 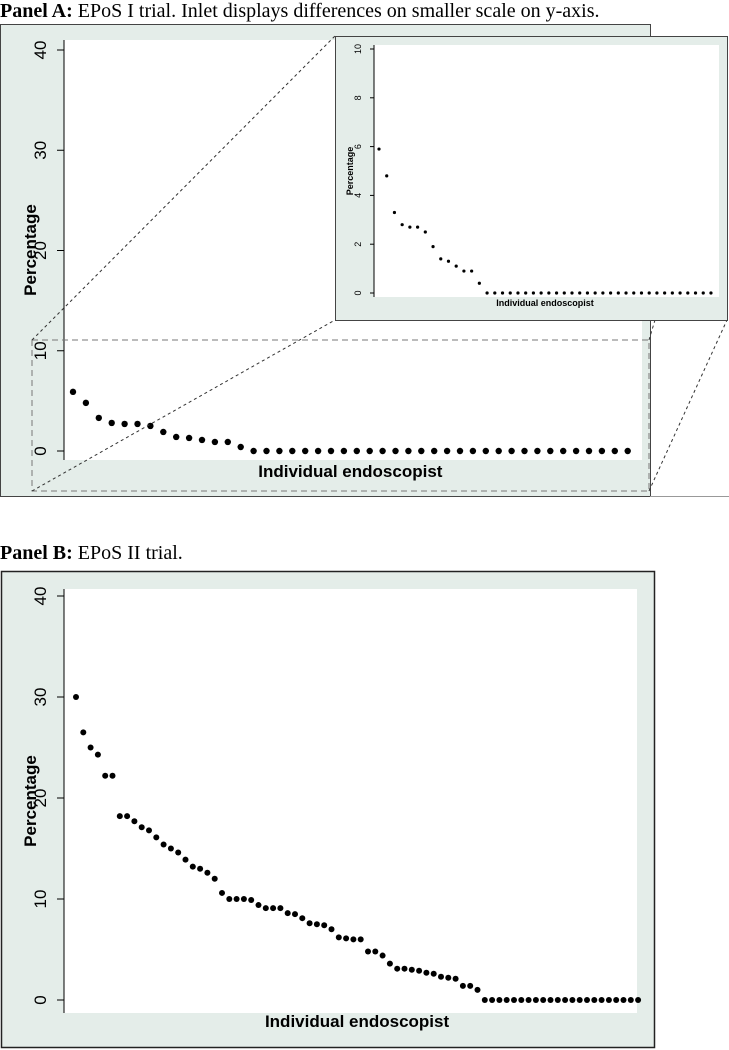 I want to click on inset-y-tick-label: 8, so click(x=358, y=97).